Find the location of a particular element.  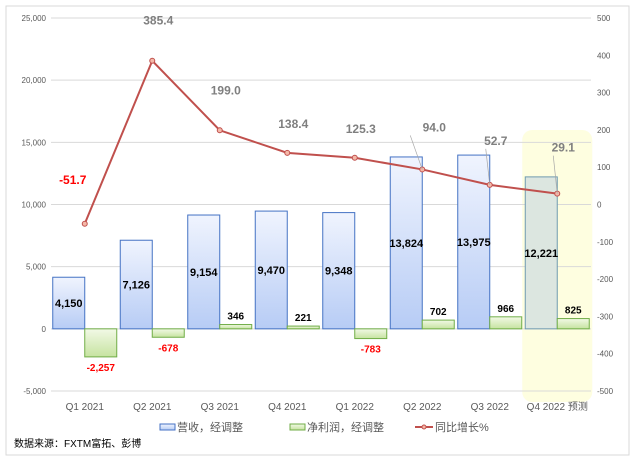

profit-label: -2,257 is located at coordinates (101, 368).